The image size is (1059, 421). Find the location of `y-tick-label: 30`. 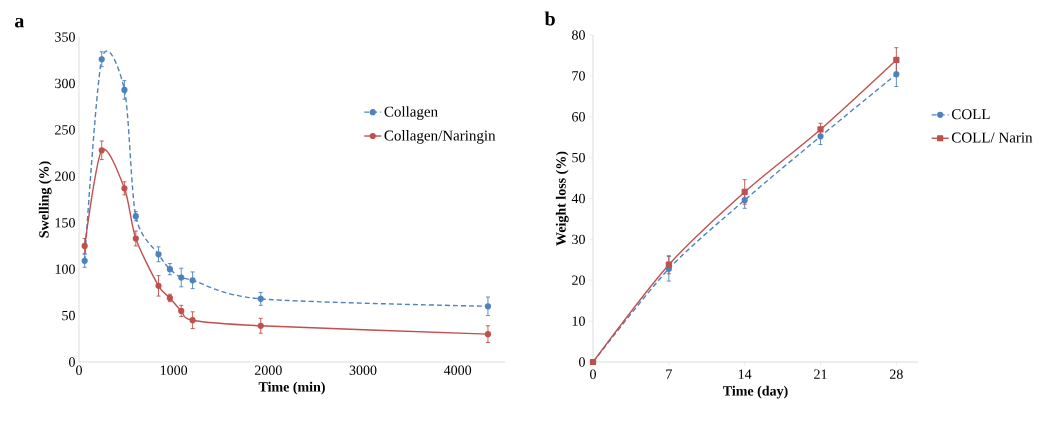

y-tick-label: 30 is located at coordinates (578, 239).